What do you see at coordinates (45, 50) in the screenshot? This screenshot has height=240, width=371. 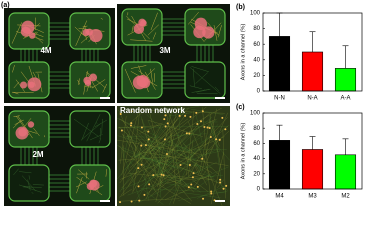 I see `image-label: 4M` at bounding box center [45, 50].